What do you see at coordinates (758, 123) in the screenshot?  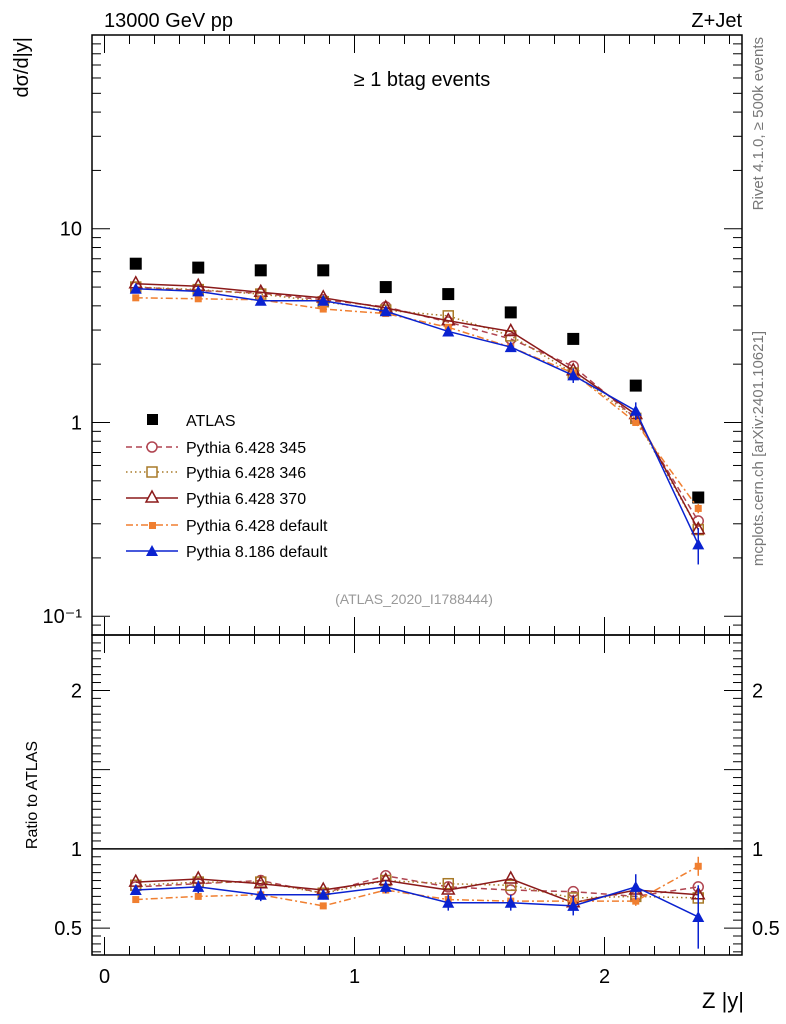 I see `rivet-version-label: Rivet 4.1.0, ≥ 500k events` at bounding box center [758, 123].